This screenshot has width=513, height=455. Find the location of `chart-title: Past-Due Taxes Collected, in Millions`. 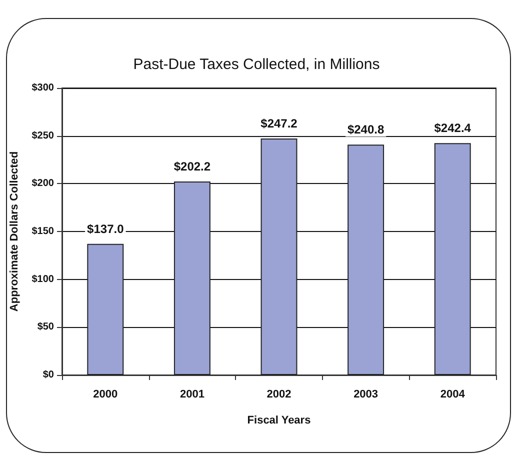

chart-title: Past-Due Taxes Collected, in Millions is located at coordinates (256, 64).